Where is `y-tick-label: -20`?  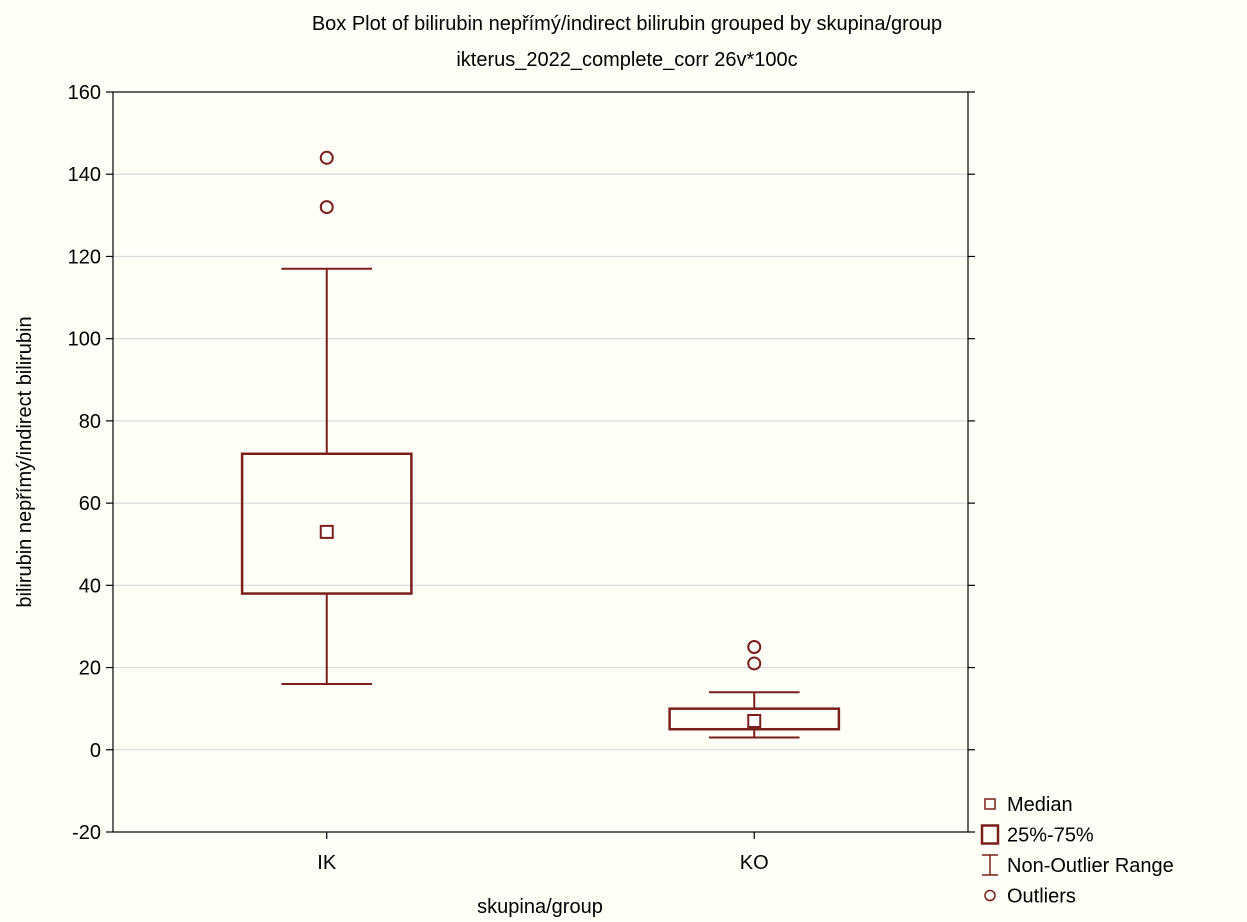 y-tick-label: -20 is located at coordinates (86, 833).